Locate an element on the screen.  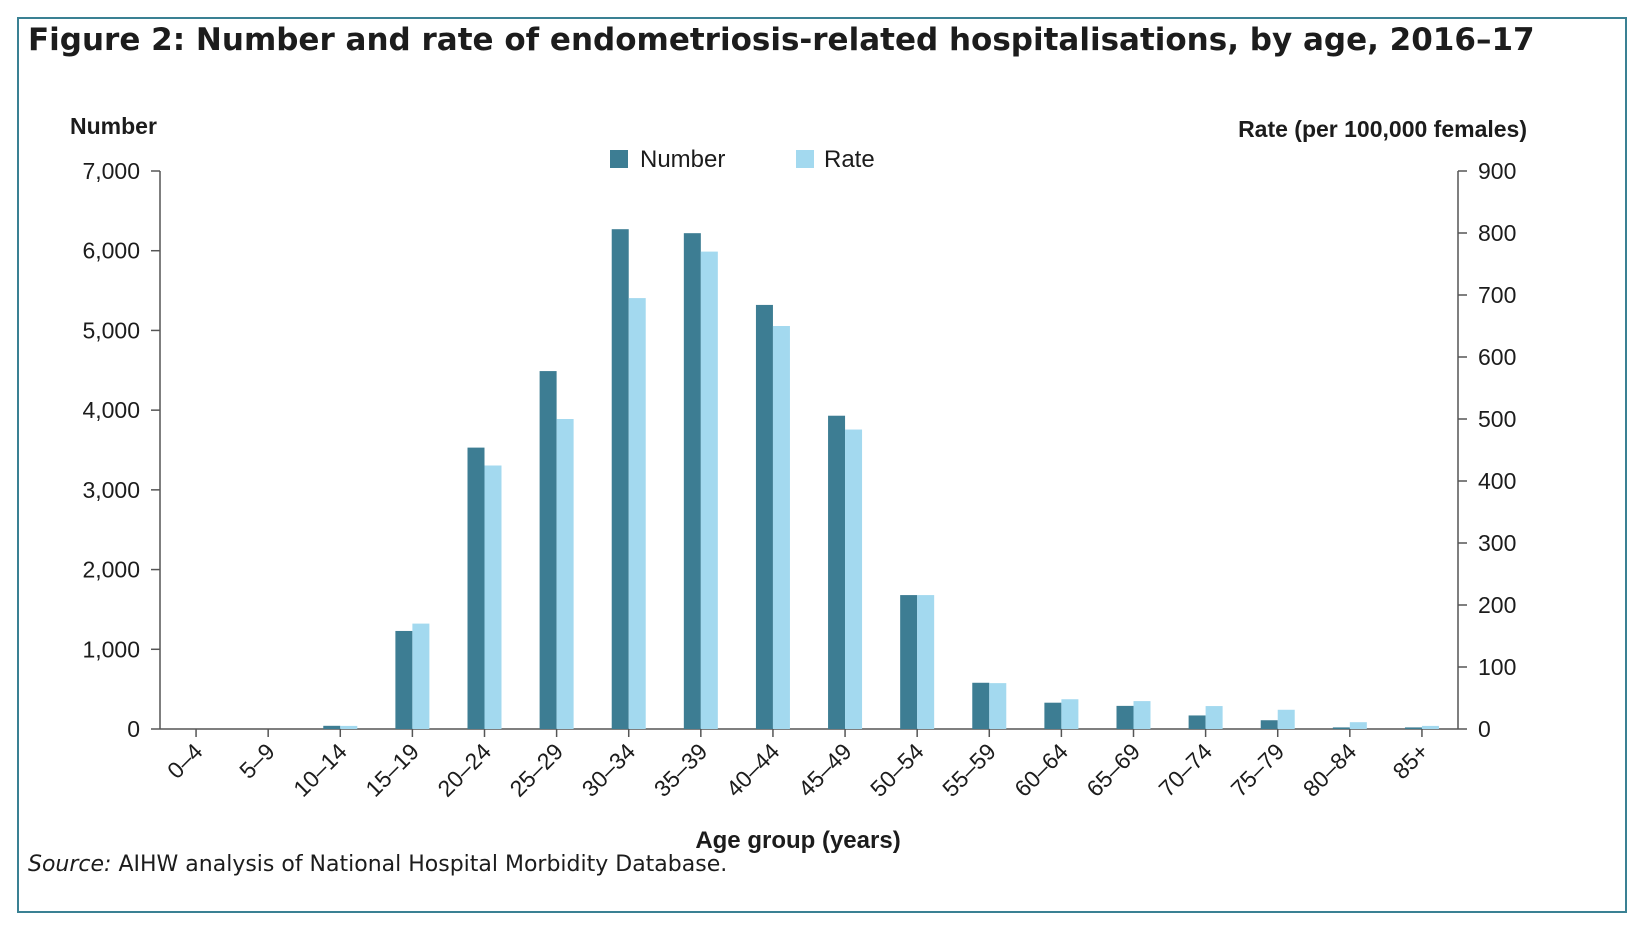
x-tick-label: 50–54 is located at coordinates (897, 770).